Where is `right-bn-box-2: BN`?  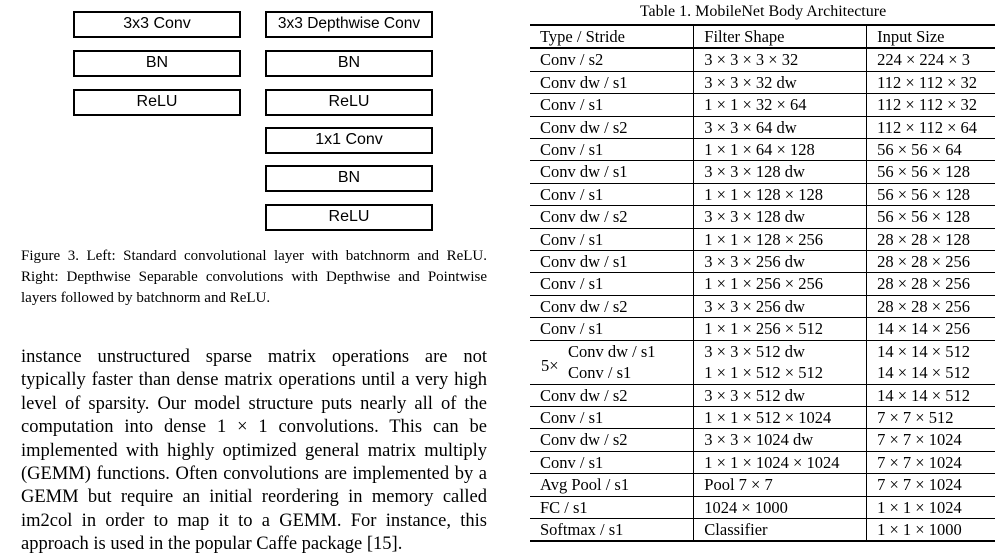
right-bn-box-2: BN is located at coordinates (349, 178).